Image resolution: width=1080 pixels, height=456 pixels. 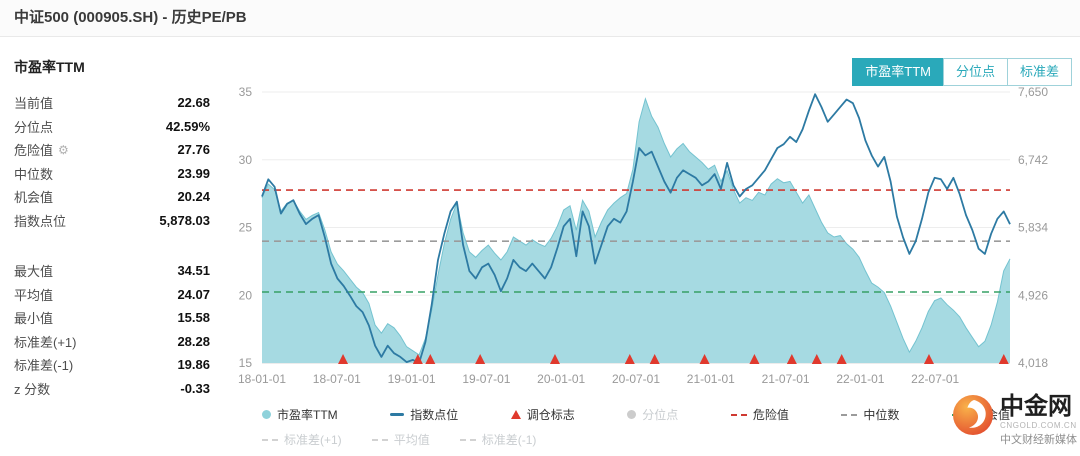 What do you see at coordinates (1039, 72) in the screenshot?
I see `tab-stddev: 标准差` at bounding box center [1039, 72].